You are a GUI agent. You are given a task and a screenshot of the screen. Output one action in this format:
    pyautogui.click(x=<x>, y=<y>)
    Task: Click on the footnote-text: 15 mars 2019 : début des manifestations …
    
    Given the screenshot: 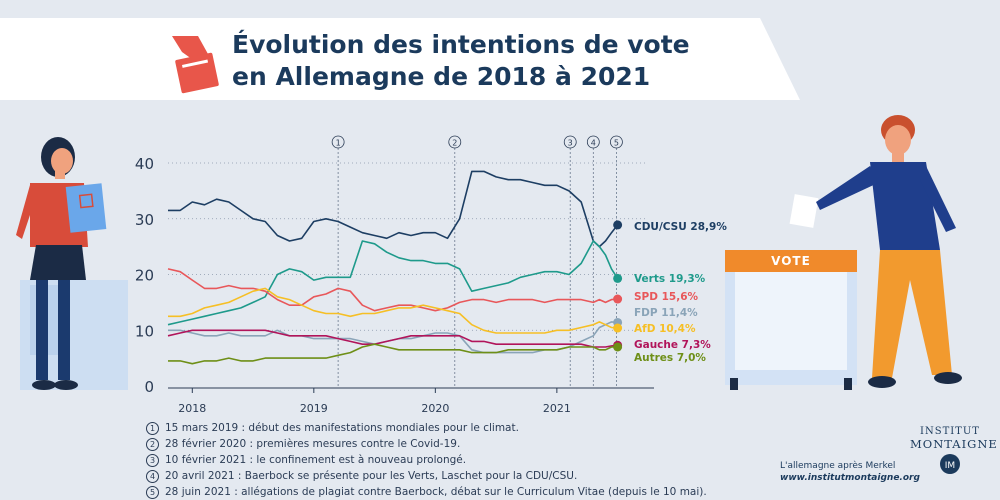 What is the action you would take?
    pyautogui.click(x=342, y=428)
    